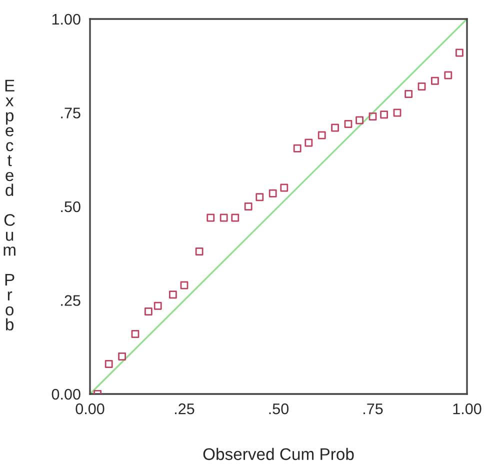  Describe the element at coordinates (66, 19) in the screenshot. I see `y-tick-label: 1.00` at that location.